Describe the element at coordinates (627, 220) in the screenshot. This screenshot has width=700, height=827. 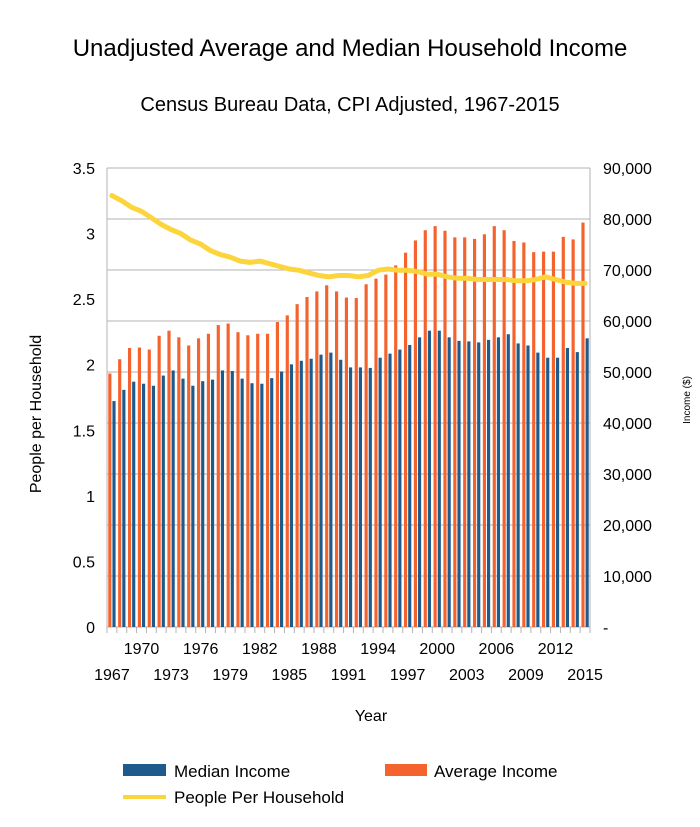
I see `y2-tick-label: 80,000` at that location.